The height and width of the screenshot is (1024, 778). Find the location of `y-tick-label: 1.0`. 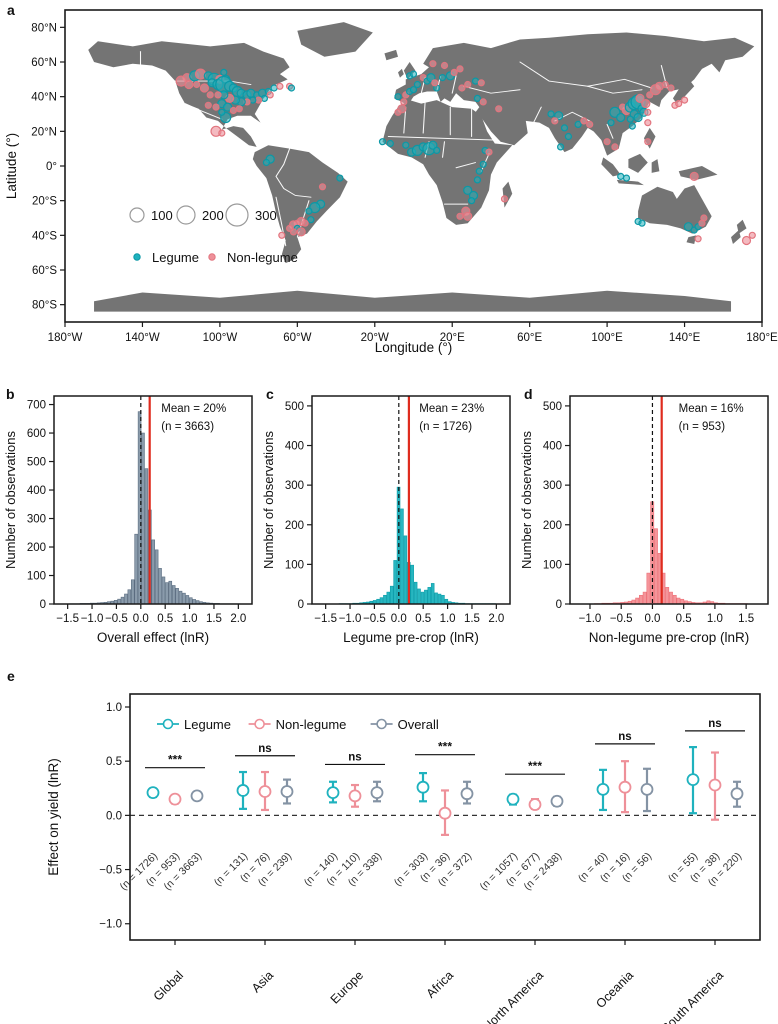

y-tick-label: 1.0 is located at coordinates (114, 708).